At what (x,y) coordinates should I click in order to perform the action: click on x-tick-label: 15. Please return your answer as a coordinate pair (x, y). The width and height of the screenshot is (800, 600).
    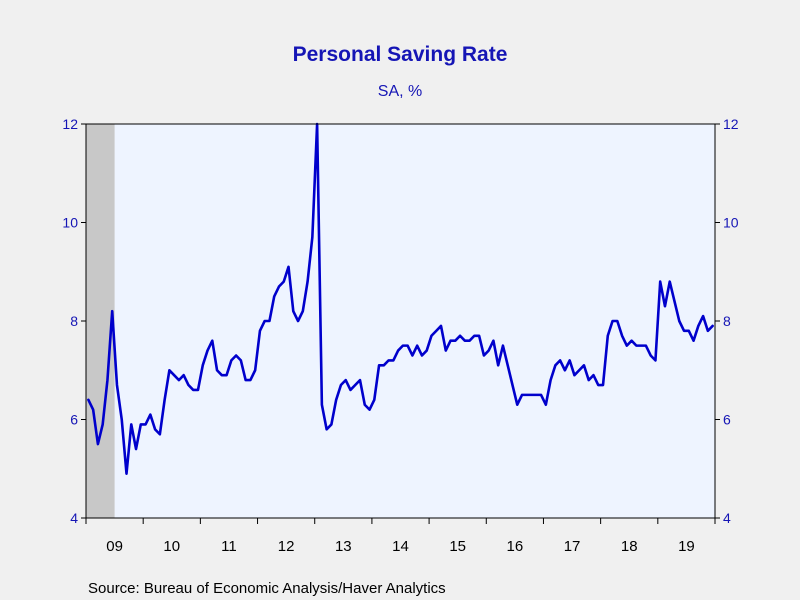
    Looking at the image, I should click on (457, 546).